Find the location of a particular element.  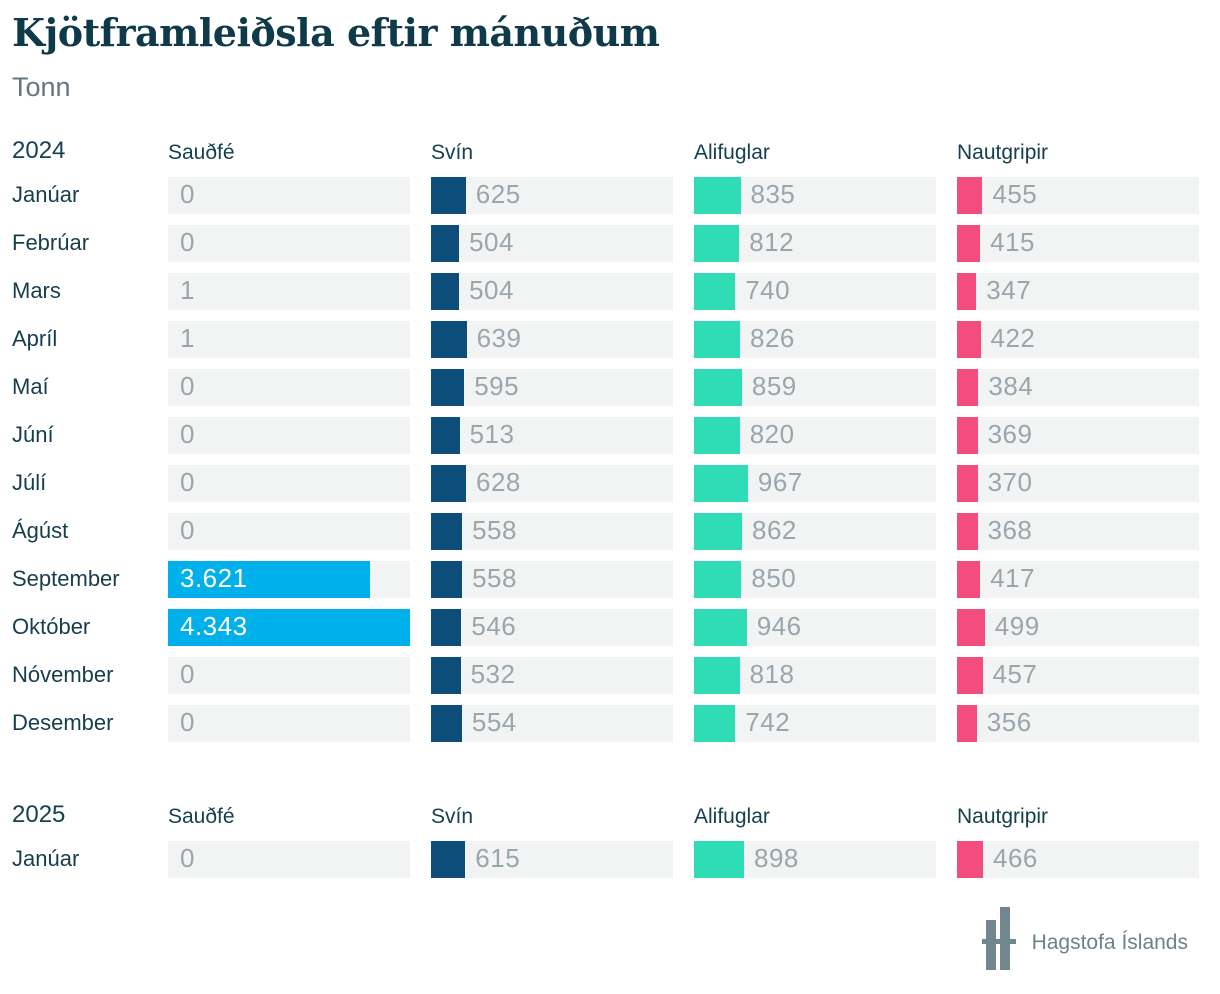

bar-cell: 558 is located at coordinates (562, 531).